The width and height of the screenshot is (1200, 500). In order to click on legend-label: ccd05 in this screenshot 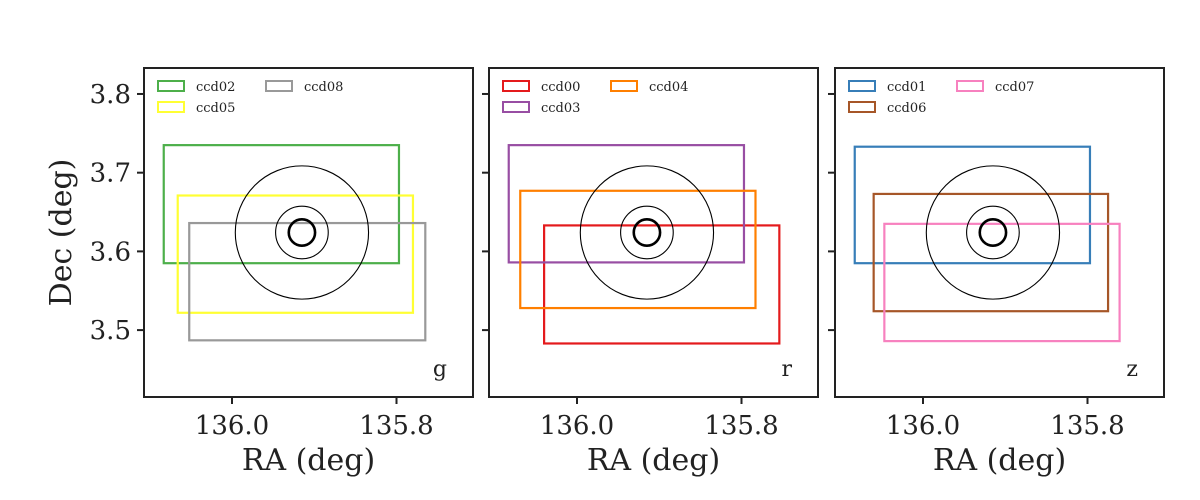, I will do `click(215, 108)`.